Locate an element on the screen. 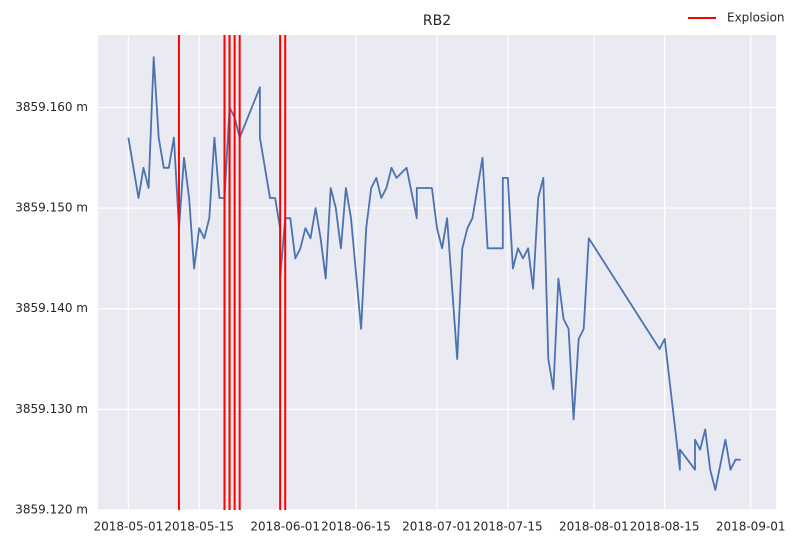  y-tick-label: 3859.150 m is located at coordinates (51, 208).